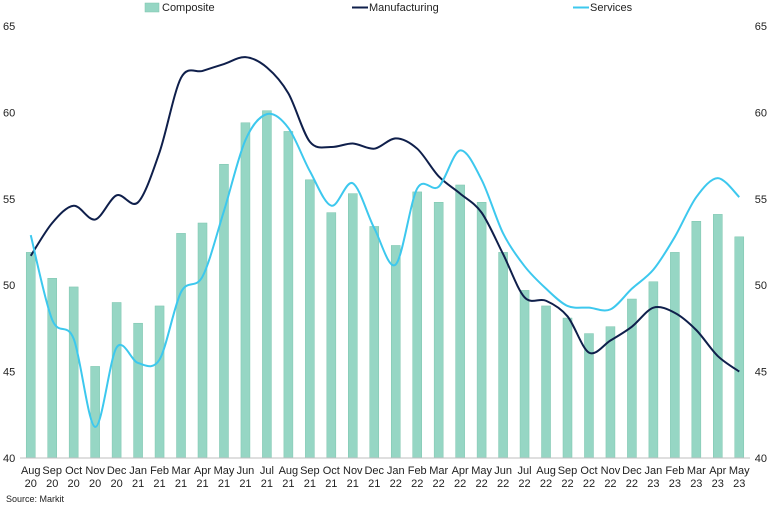  Describe the element at coordinates (353, 477) in the screenshot. I see `x-tick-label: Nov 21` at that location.